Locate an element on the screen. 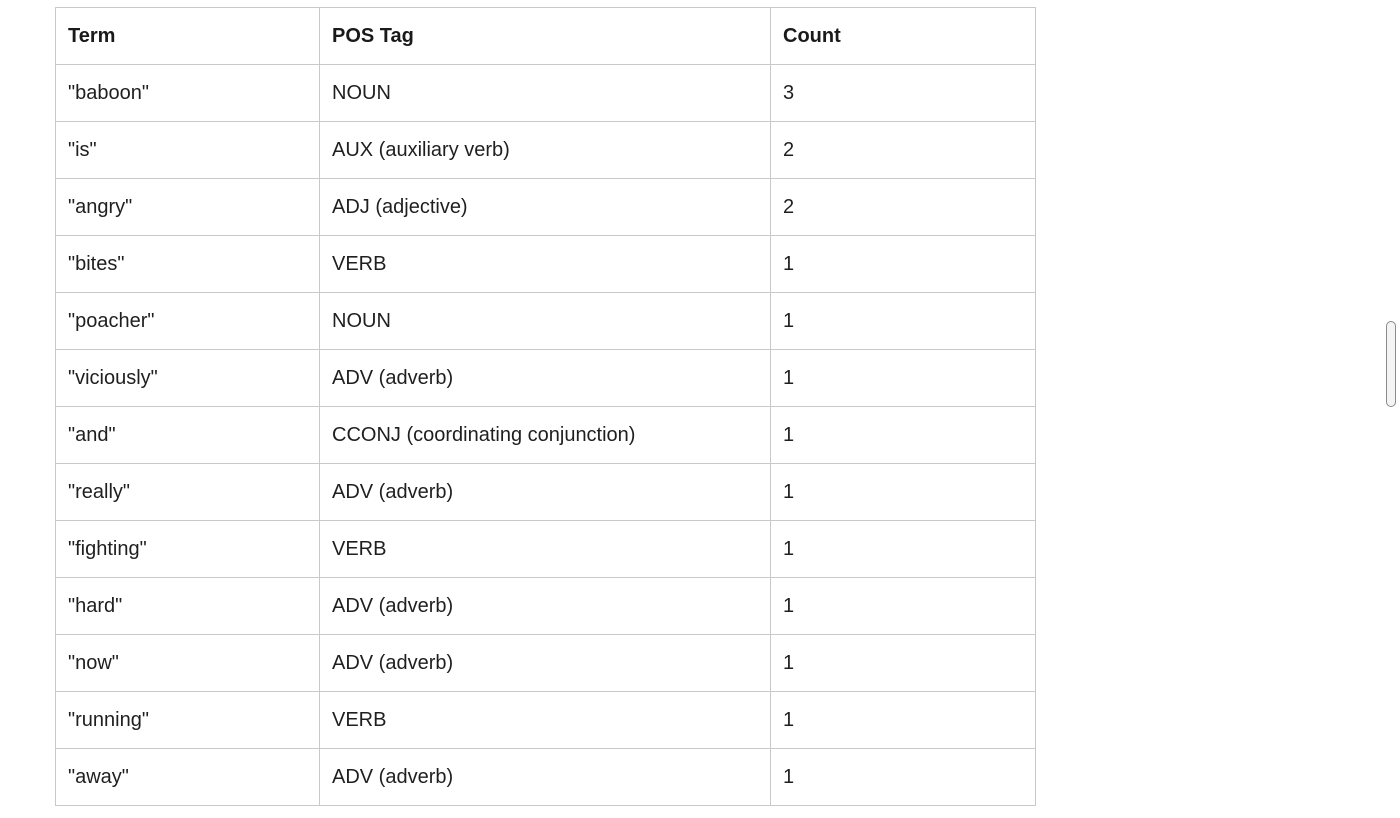  table-row: "and" CCONJ (coordinating conjunction) 1 is located at coordinates (545, 435).